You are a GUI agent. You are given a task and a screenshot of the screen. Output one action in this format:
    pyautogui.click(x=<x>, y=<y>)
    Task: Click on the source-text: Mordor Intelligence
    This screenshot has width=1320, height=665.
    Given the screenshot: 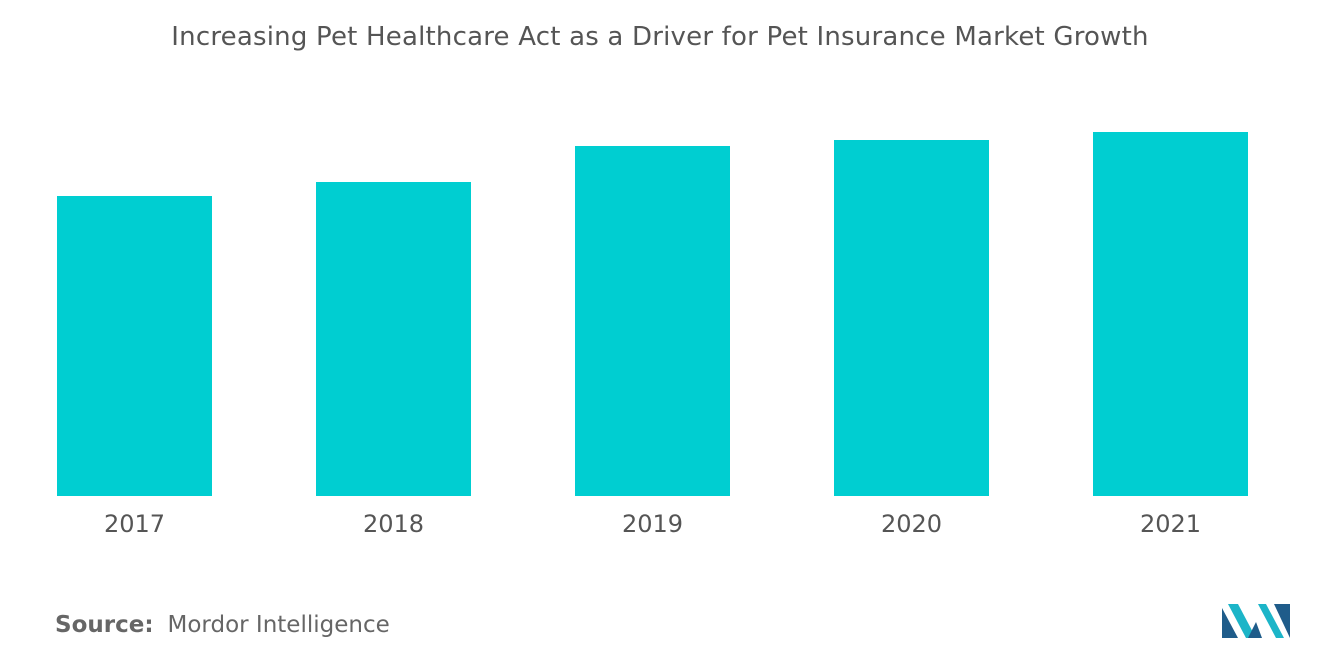 What is the action you would take?
    pyautogui.click(x=278, y=625)
    